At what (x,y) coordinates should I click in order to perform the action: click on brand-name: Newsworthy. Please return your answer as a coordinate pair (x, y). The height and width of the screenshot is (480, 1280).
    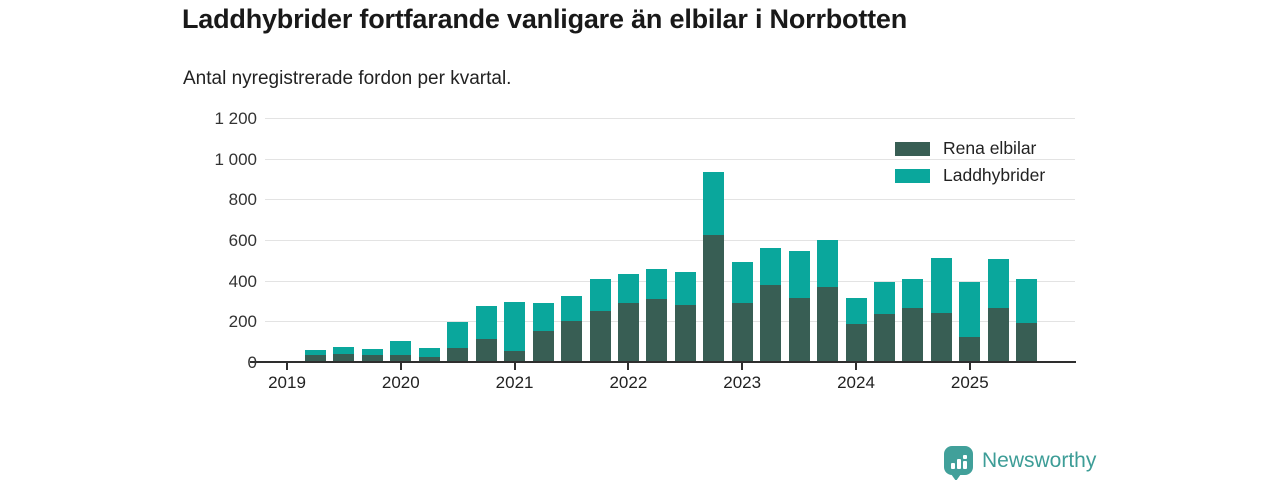
    Looking at the image, I should click on (1039, 460).